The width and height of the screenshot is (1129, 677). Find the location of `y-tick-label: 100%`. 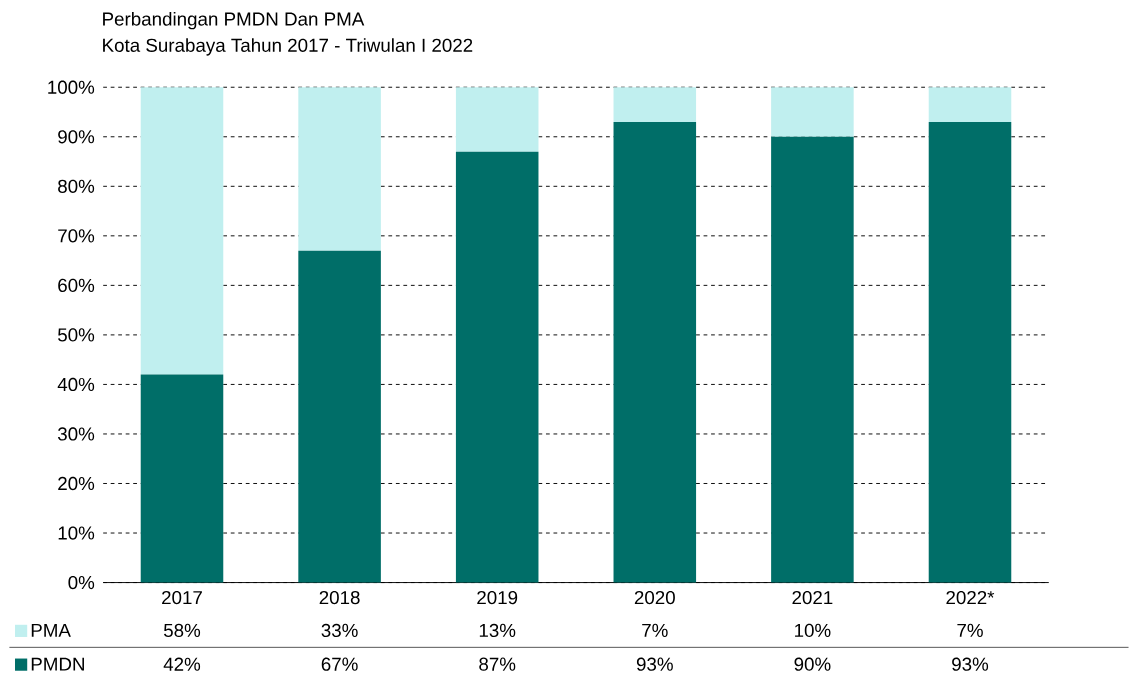

y-tick-label: 100% is located at coordinates (71, 87).